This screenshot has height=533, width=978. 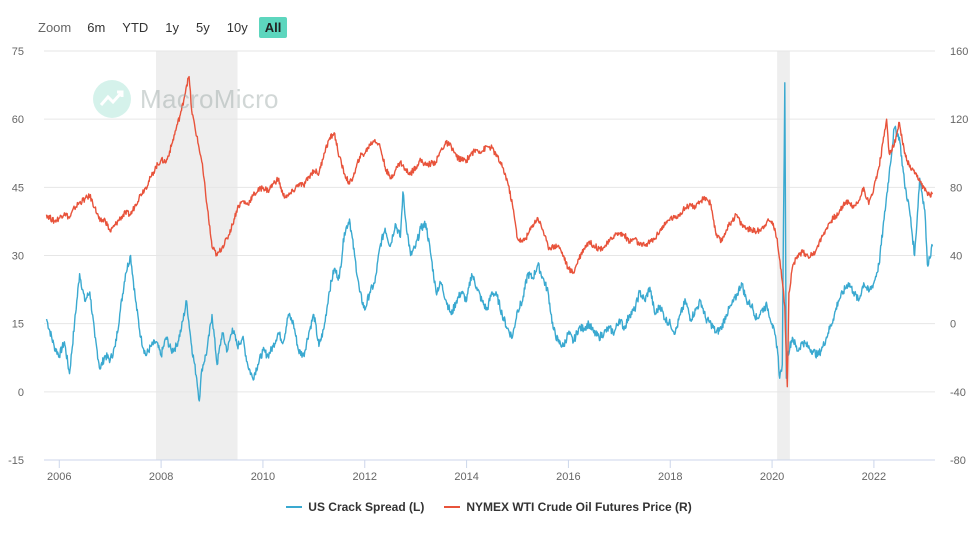 What do you see at coordinates (670, 477) in the screenshot?
I see `x-tick-label: 2018` at bounding box center [670, 477].